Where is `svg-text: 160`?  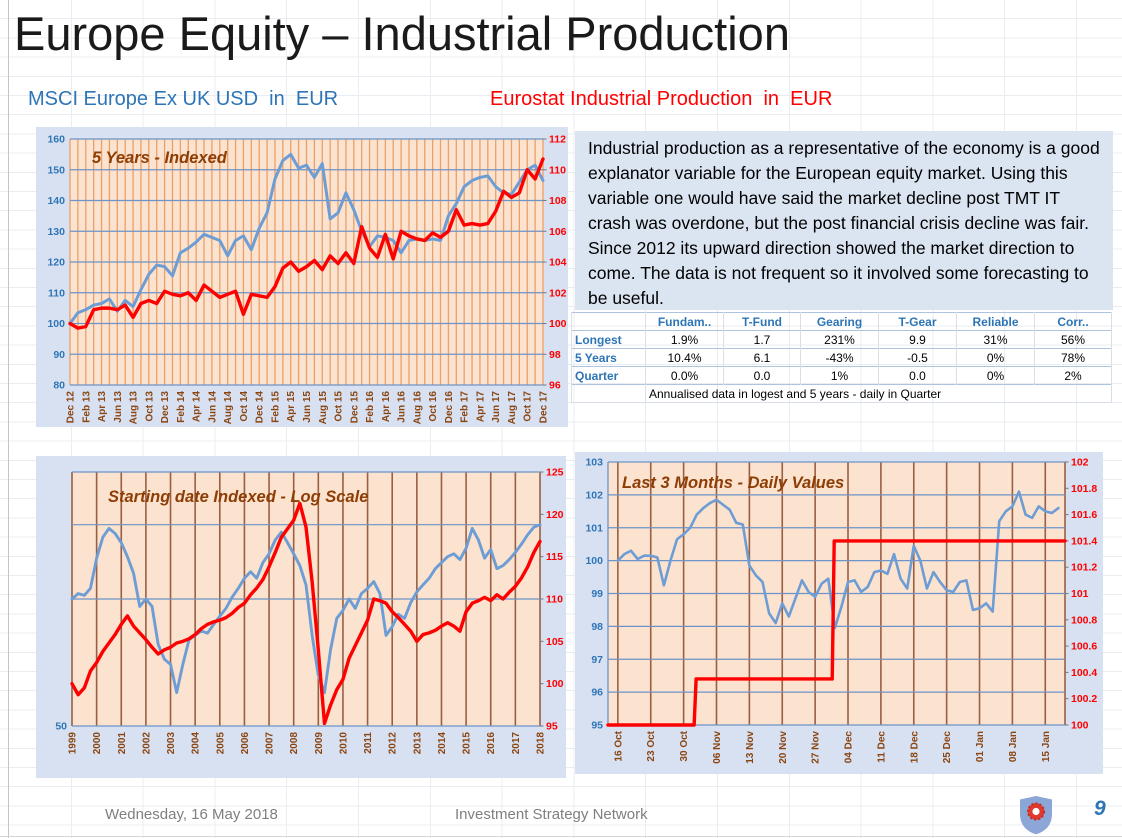
svg-text: 160 is located at coordinates (56, 140).